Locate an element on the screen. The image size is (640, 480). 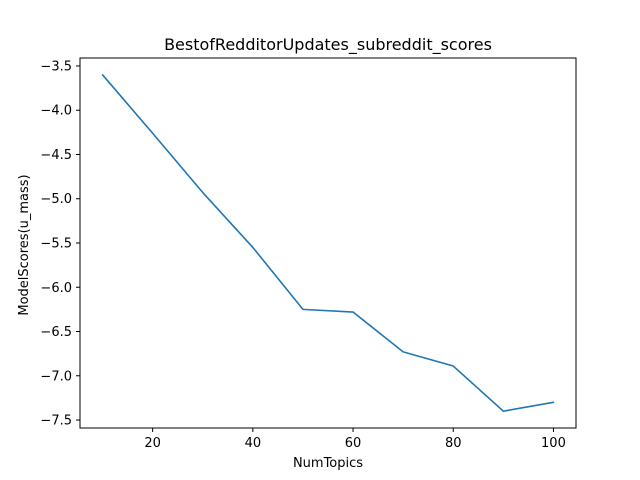
y-axis-label: ModelScores(u_mass) is located at coordinates (24, 244).